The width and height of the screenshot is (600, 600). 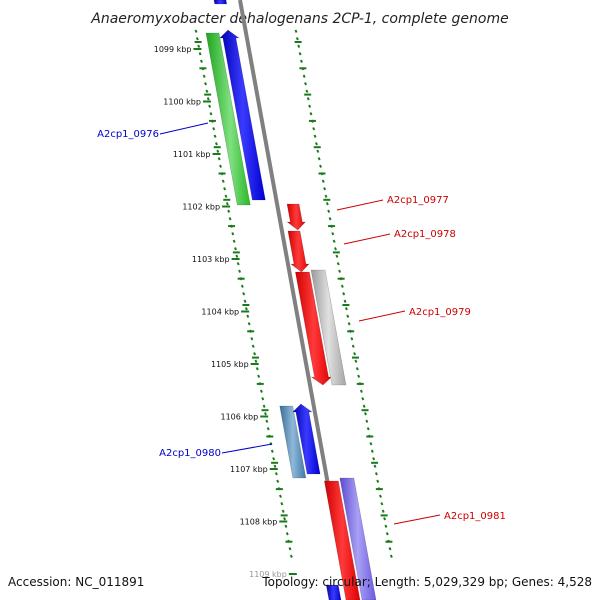 I want to click on kbp-label: 1101 kbp, so click(x=192, y=154).